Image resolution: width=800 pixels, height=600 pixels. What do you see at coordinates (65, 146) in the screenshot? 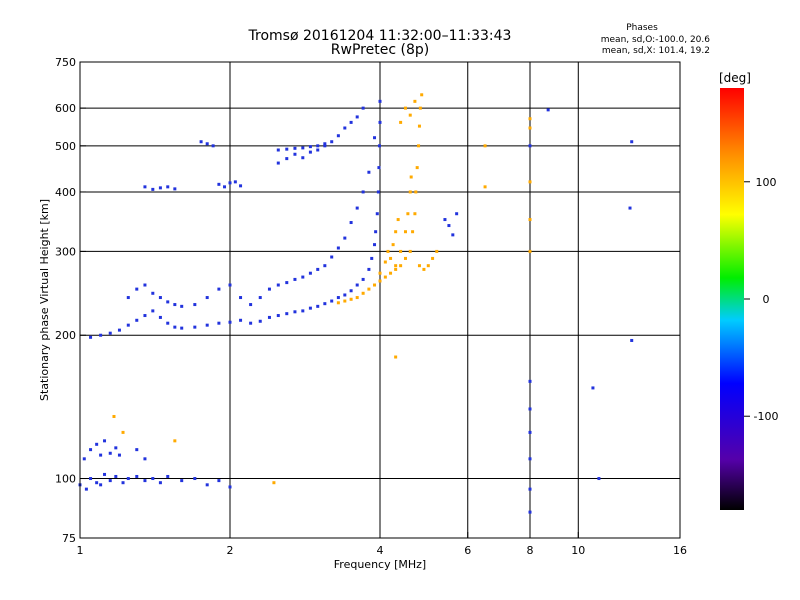
I see `y-tick-label: 500` at bounding box center [65, 146].